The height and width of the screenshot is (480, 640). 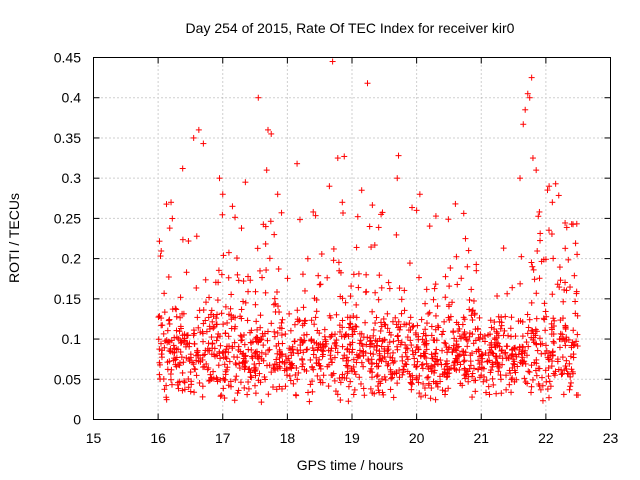 What do you see at coordinates (223, 438) in the screenshot?
I see `x-tick-label: 17` at bounding box center [223, 438].